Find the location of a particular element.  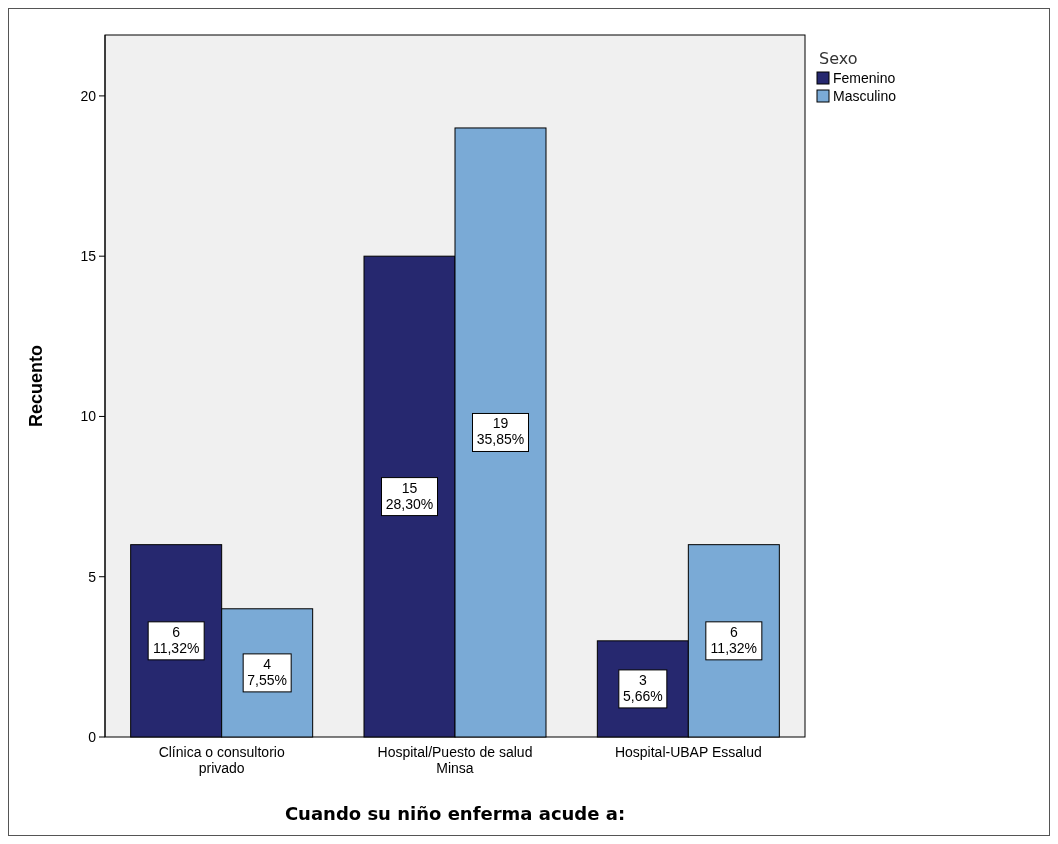

data-label: 19 35,85% is located at coordinates (500, 431).